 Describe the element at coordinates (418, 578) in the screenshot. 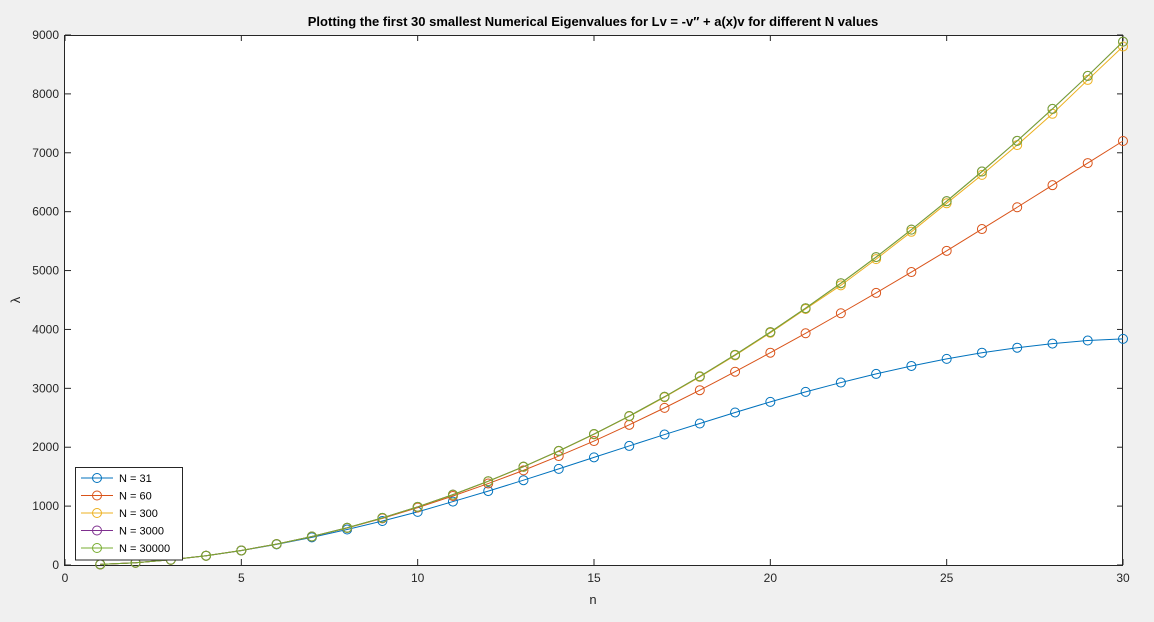

I see `x-tick-label: 10` at that location.